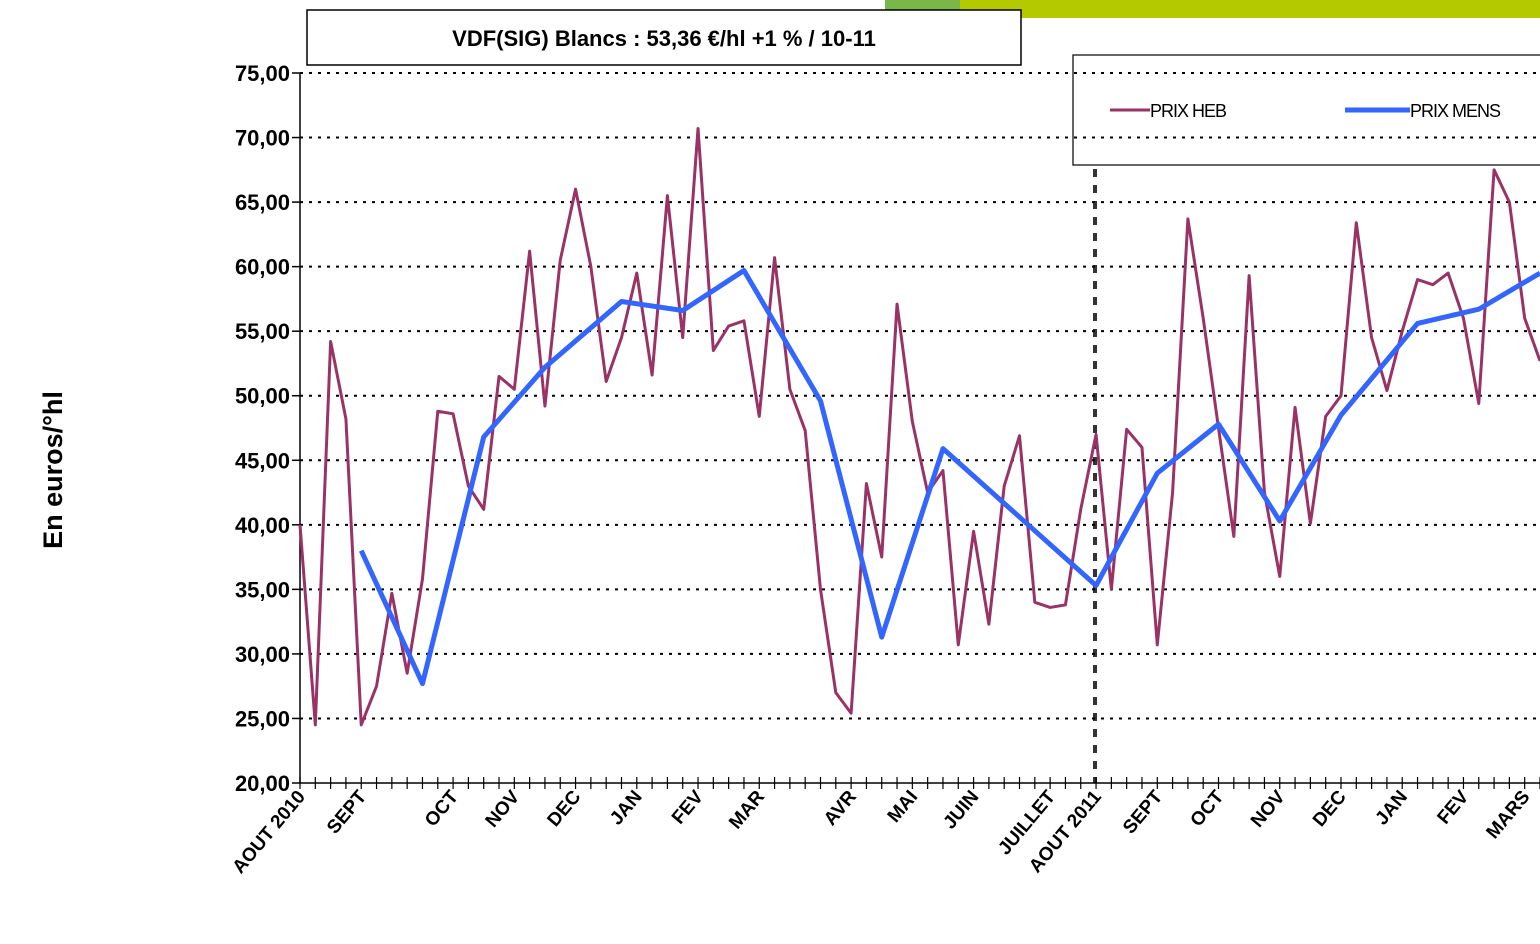 The image size is (1540, 944). I want to click on y-tick-label: 30,00, so click(262, 654).